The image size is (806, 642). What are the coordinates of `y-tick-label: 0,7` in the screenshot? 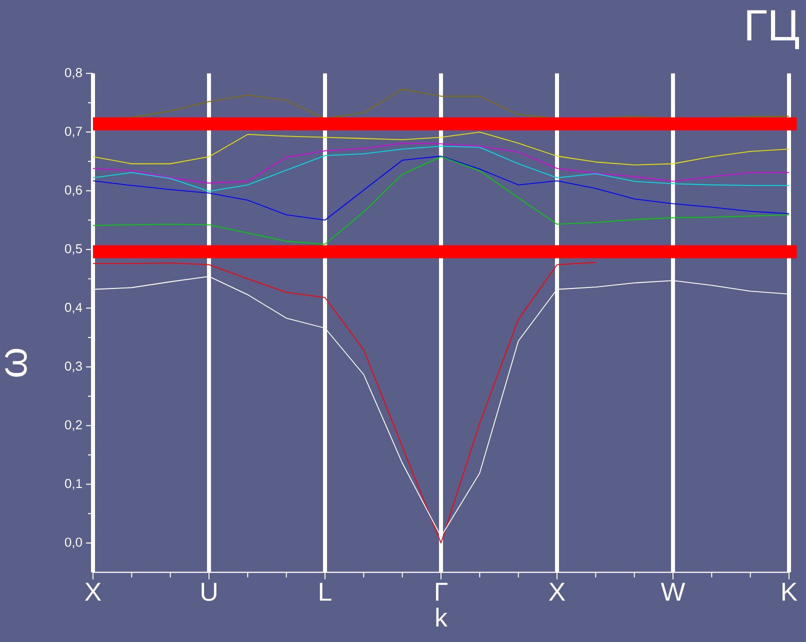 It's located at (73, 132).